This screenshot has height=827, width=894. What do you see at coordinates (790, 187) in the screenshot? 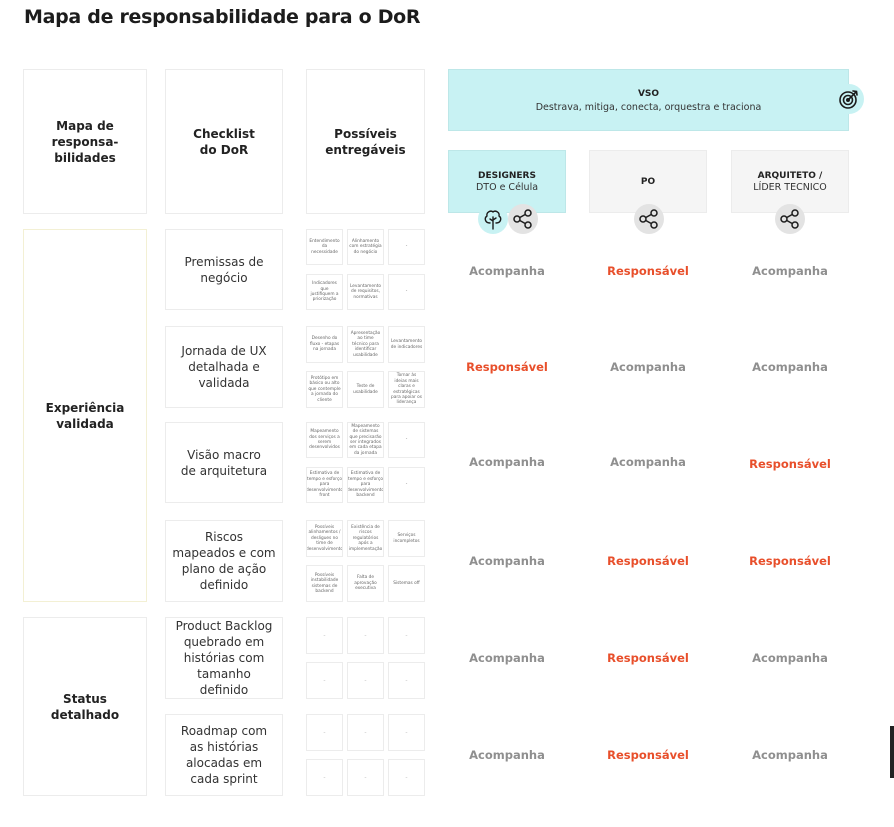
I see `role-subtitle: LÍDER TECNICO` at bounding box center [790, 187].